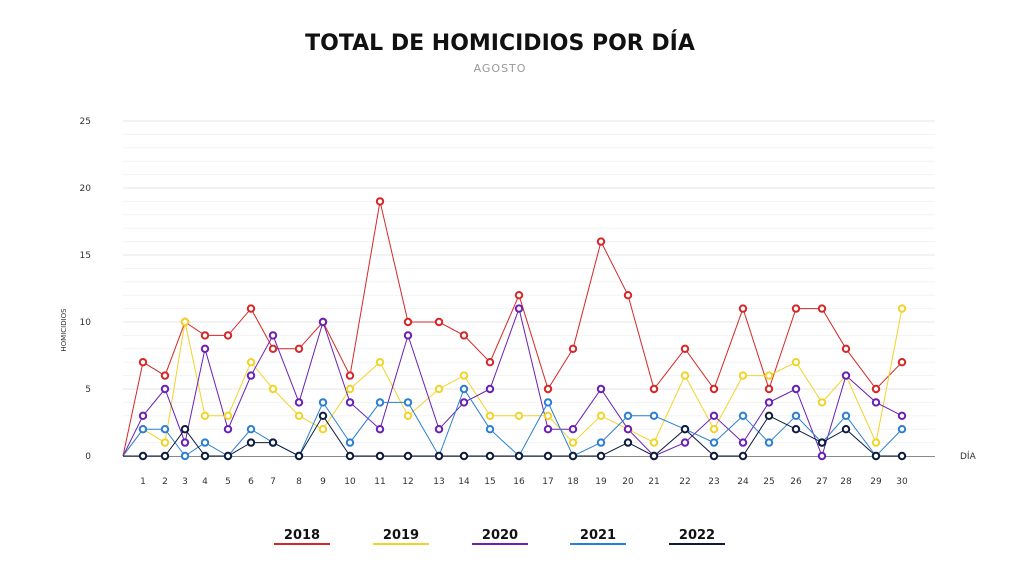 The width and height of the screenshot is (1024, 576). I want to click on legend: 2018 2019 2020 2021 2022, so click(499, 536).